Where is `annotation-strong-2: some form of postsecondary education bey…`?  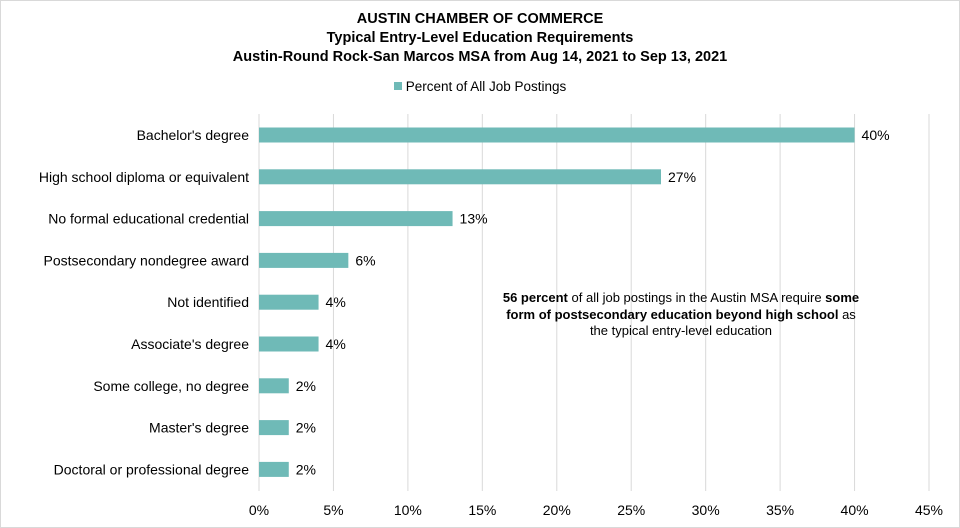
annotation-strong-2: some form of postsecondary education bey… is located at coordinates (683, 306).